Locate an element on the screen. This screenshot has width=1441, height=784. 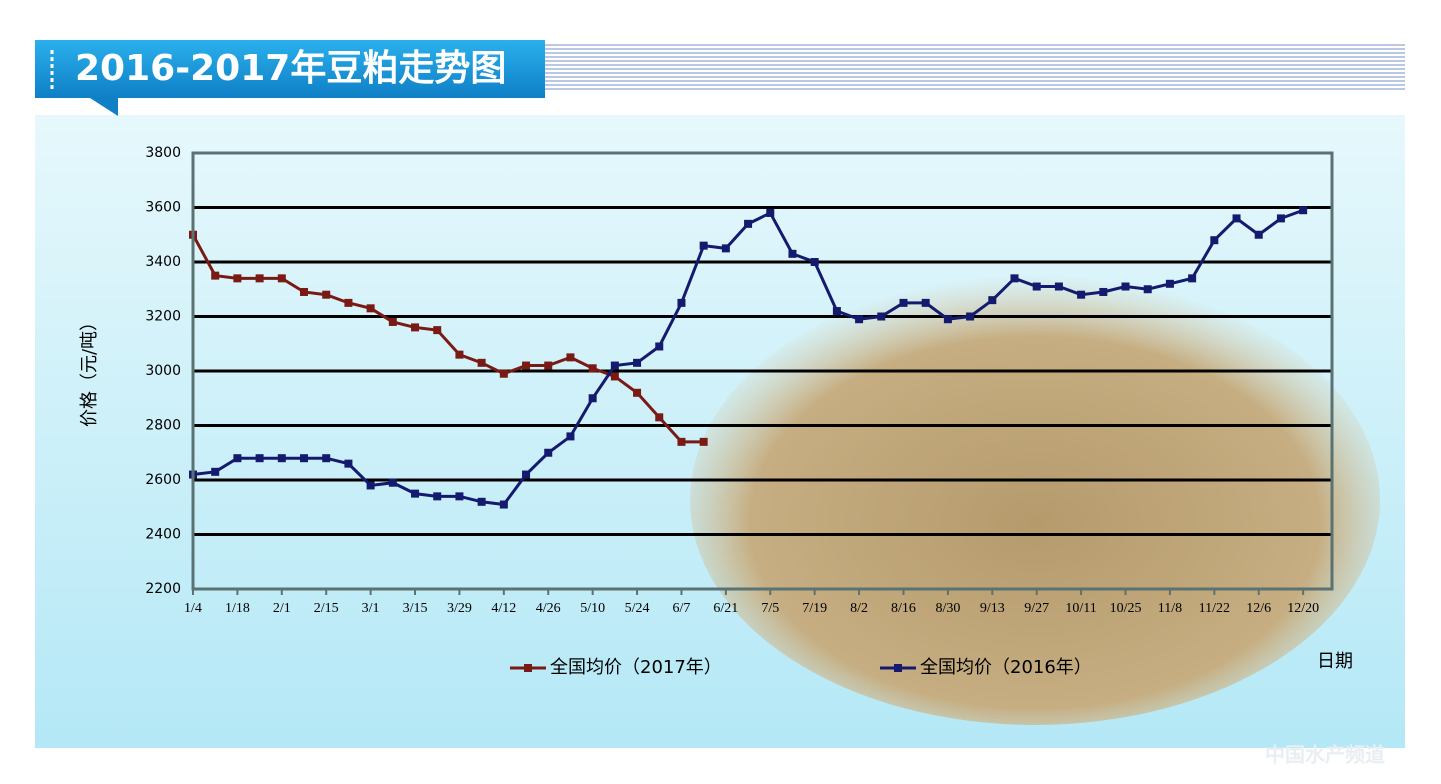
y-tick-label: 2400 is located at coordinates (163, 535).